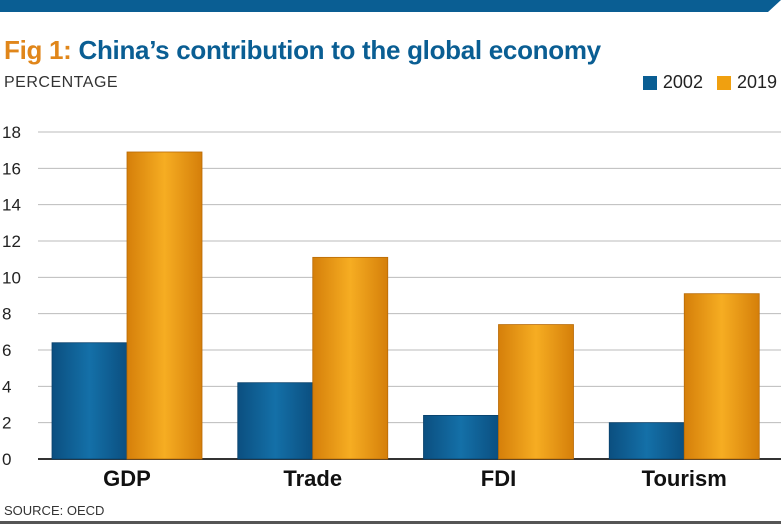  What do you see at coordinates (11, 132) in the screenshot?
I see `y-tick-label: 18` at bounding box center [11, 132].